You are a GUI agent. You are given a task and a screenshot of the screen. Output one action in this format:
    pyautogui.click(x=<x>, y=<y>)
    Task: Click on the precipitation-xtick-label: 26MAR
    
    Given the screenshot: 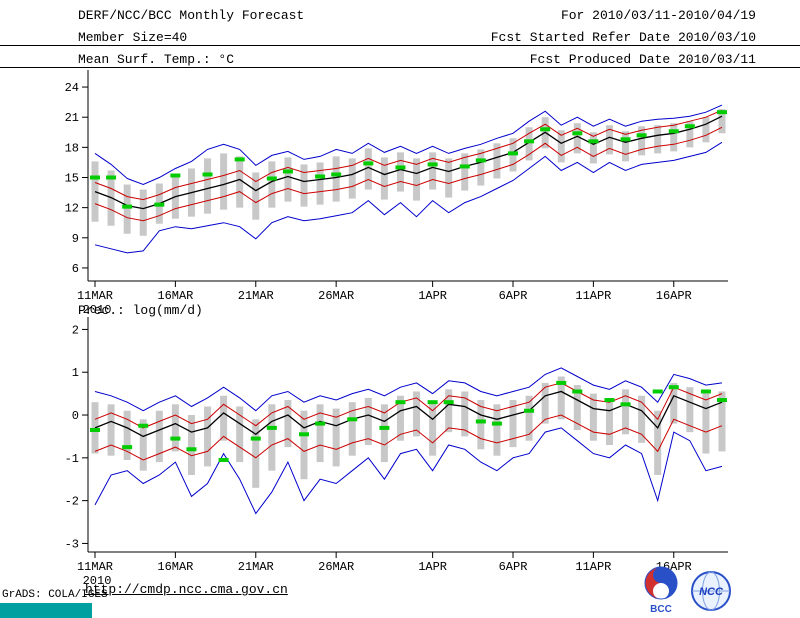 What is the action you would take?
    pyautogui.click(x=336, y=567)
    